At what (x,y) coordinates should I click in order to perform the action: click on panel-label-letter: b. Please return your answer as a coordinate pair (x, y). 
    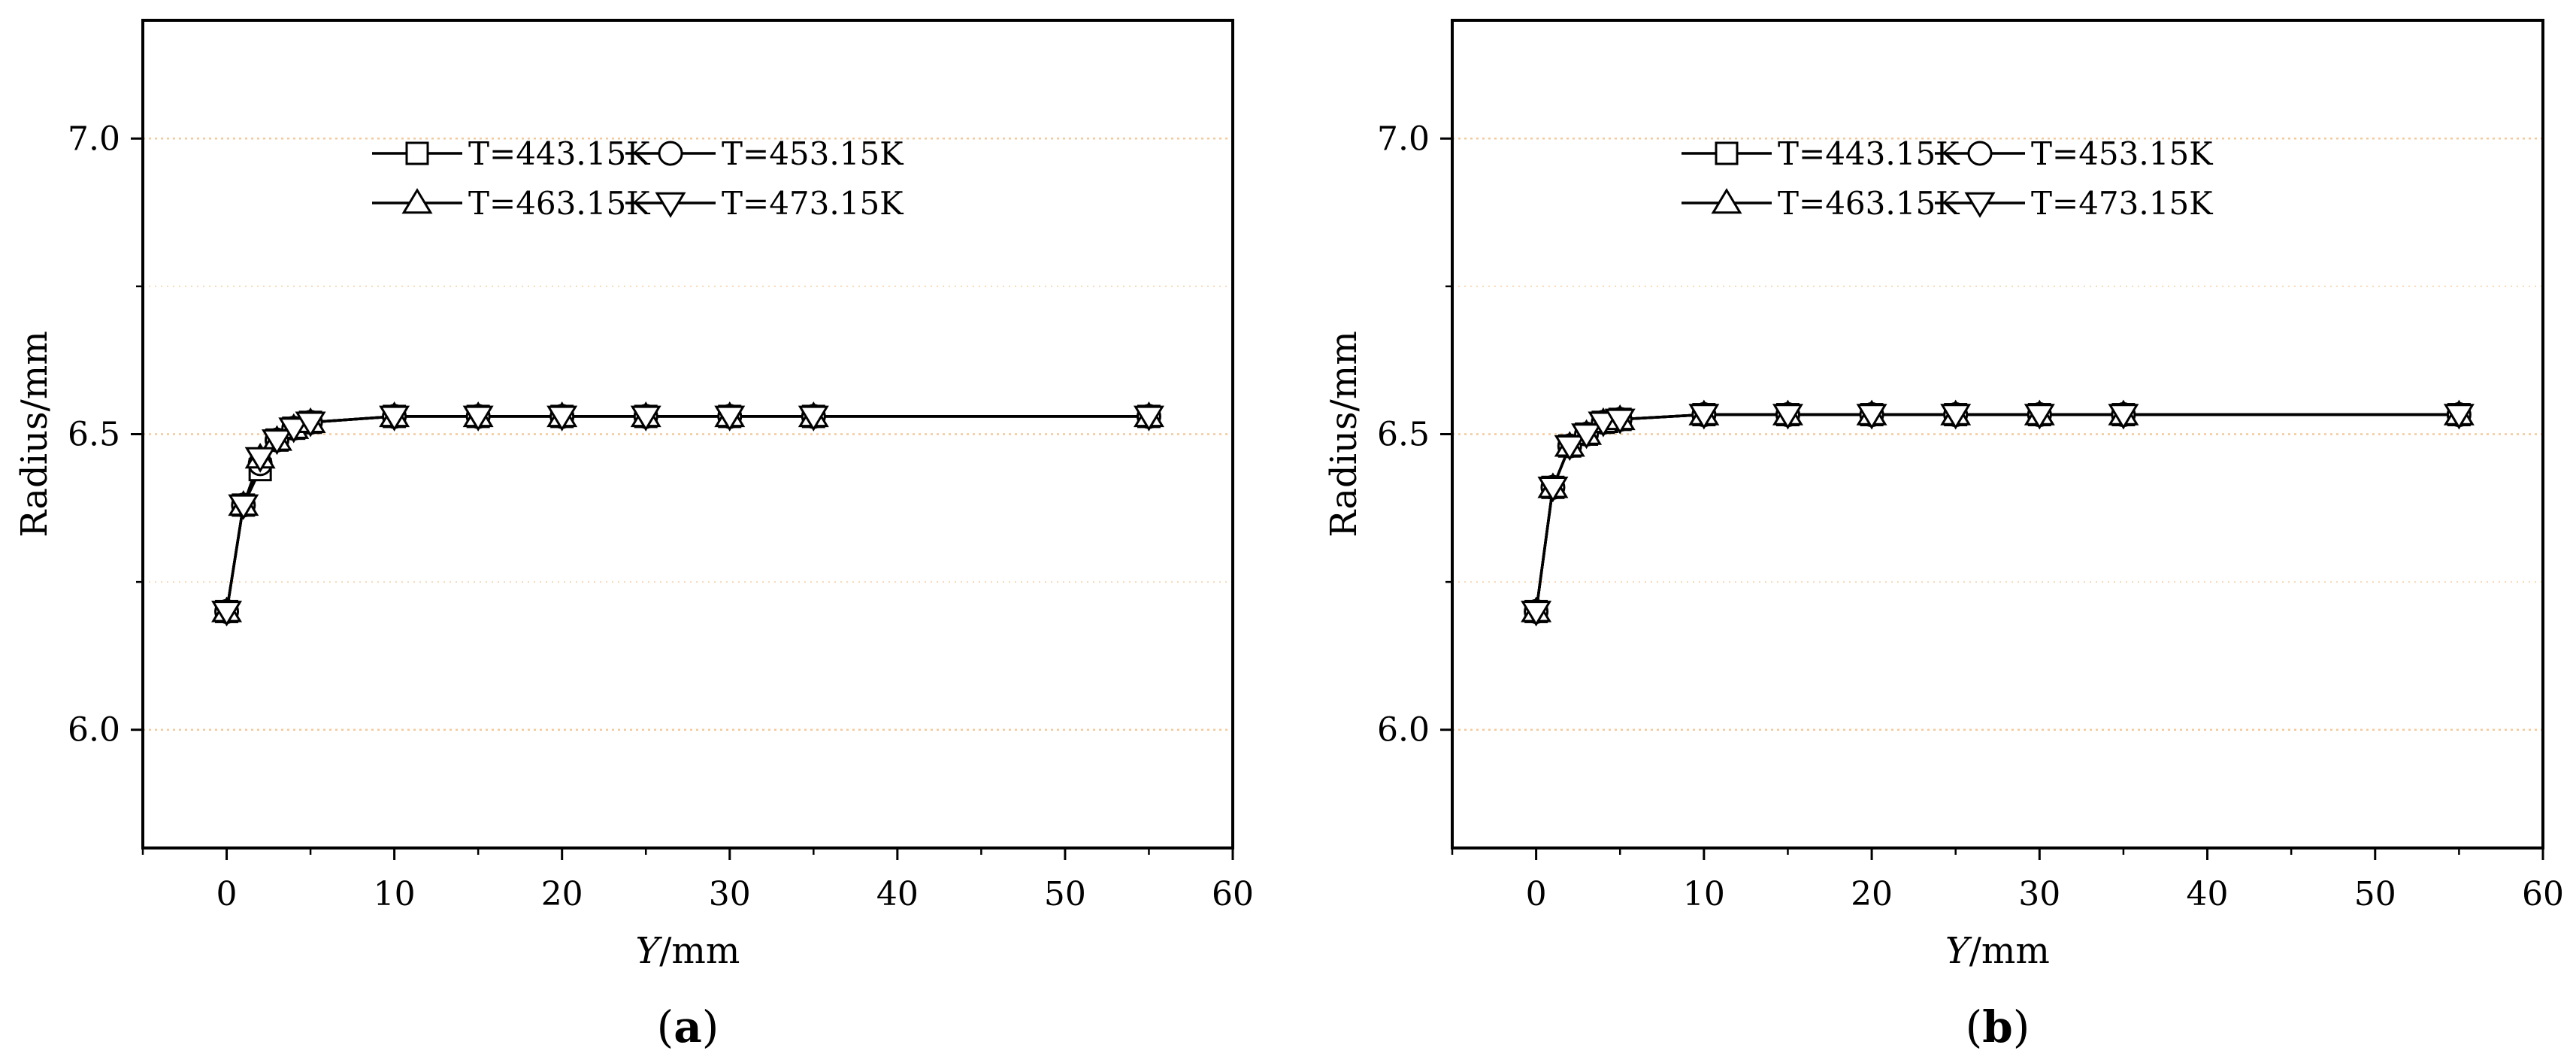
    Looking at the image, I should click on (1997, 1026).